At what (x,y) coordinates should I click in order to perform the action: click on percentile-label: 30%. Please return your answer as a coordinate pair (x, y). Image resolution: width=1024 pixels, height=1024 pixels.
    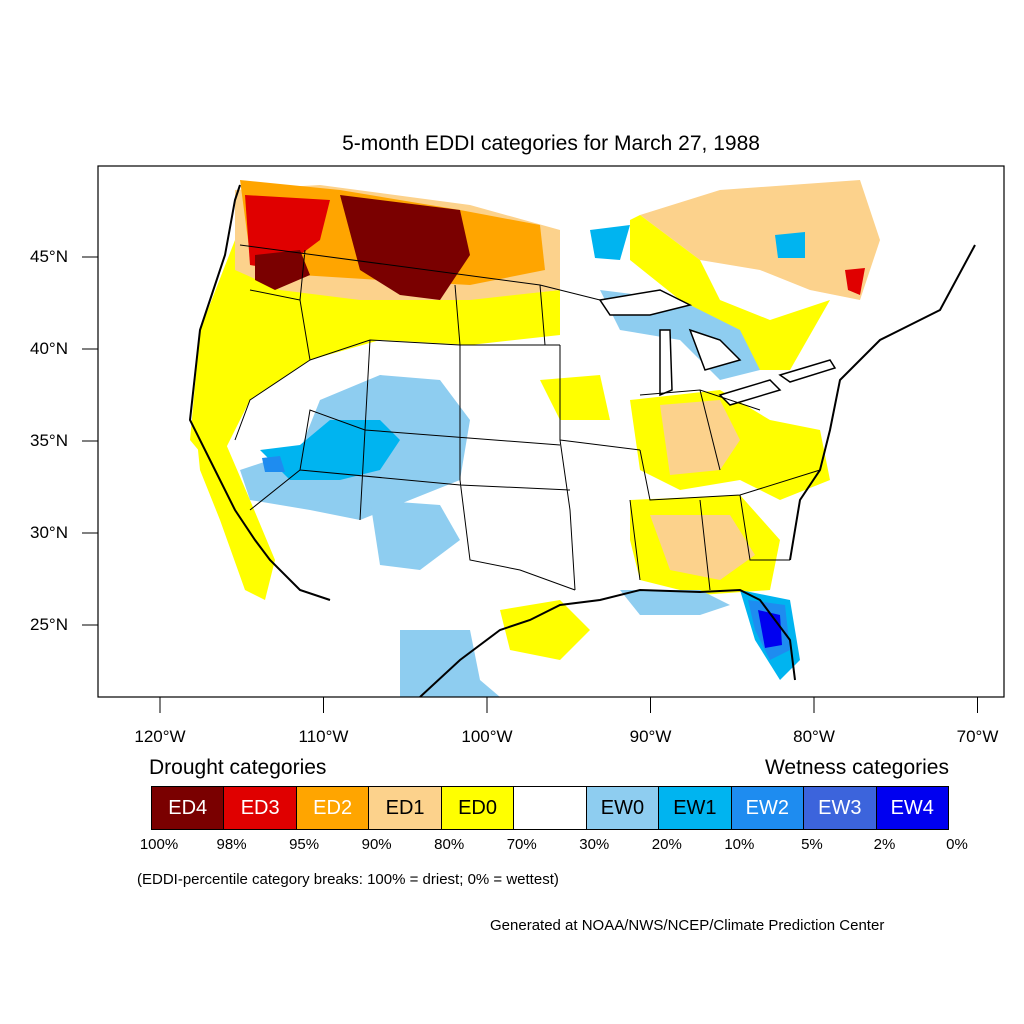
    Looking at the image, I should click on (594, 844).